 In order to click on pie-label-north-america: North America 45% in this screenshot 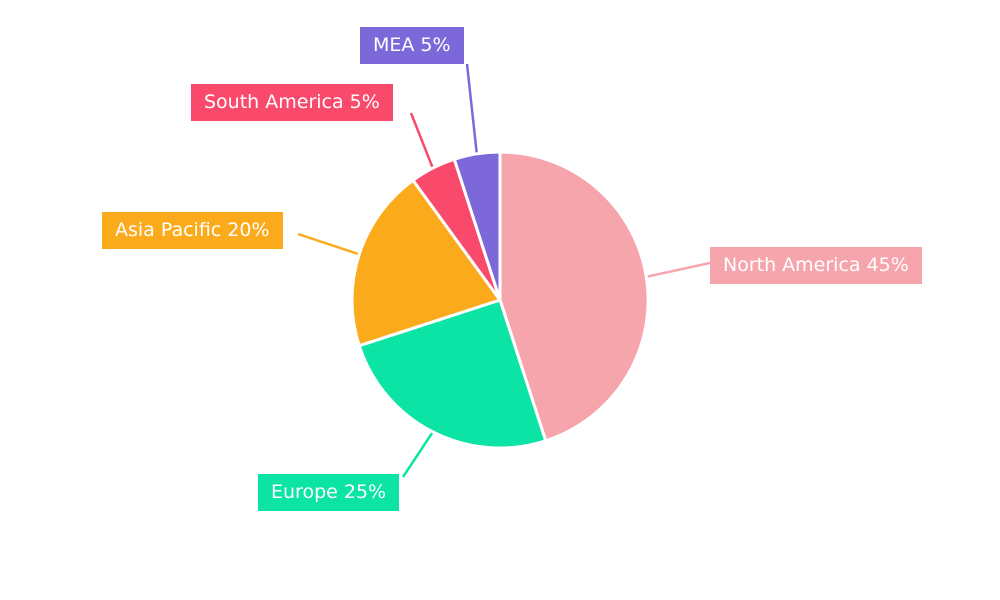, I will do `click(816, 265)`.